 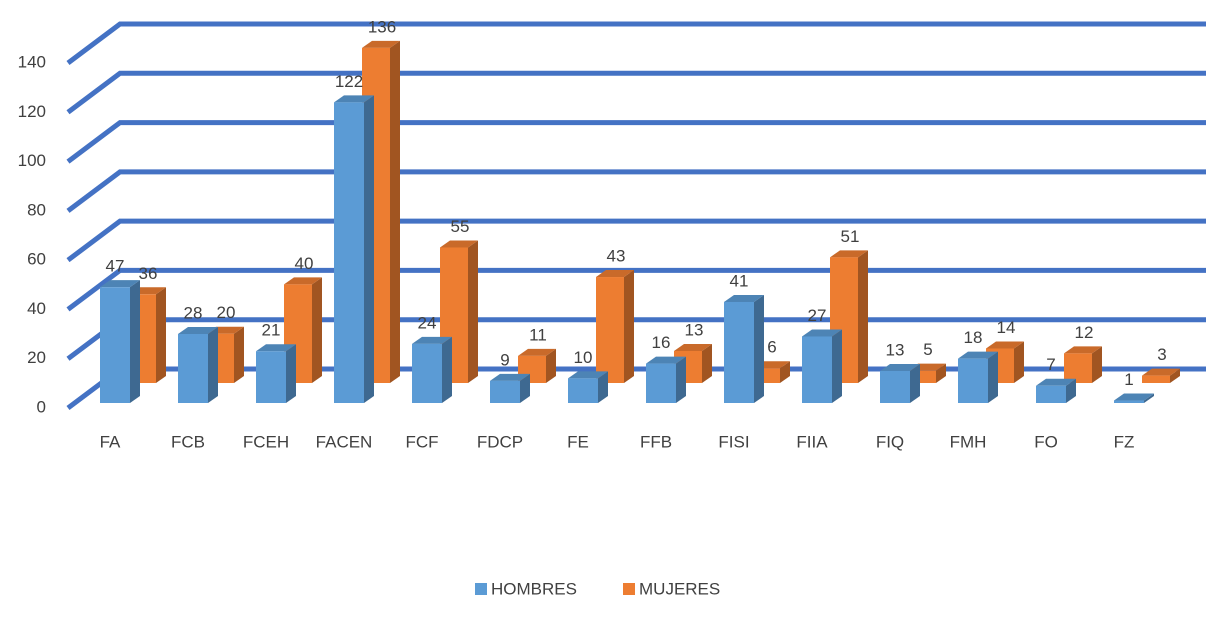 What do you see at coordinates (733, 441) in the screenshot?
I see `x-tick-label: FISI` at bounding box center [733, 441].